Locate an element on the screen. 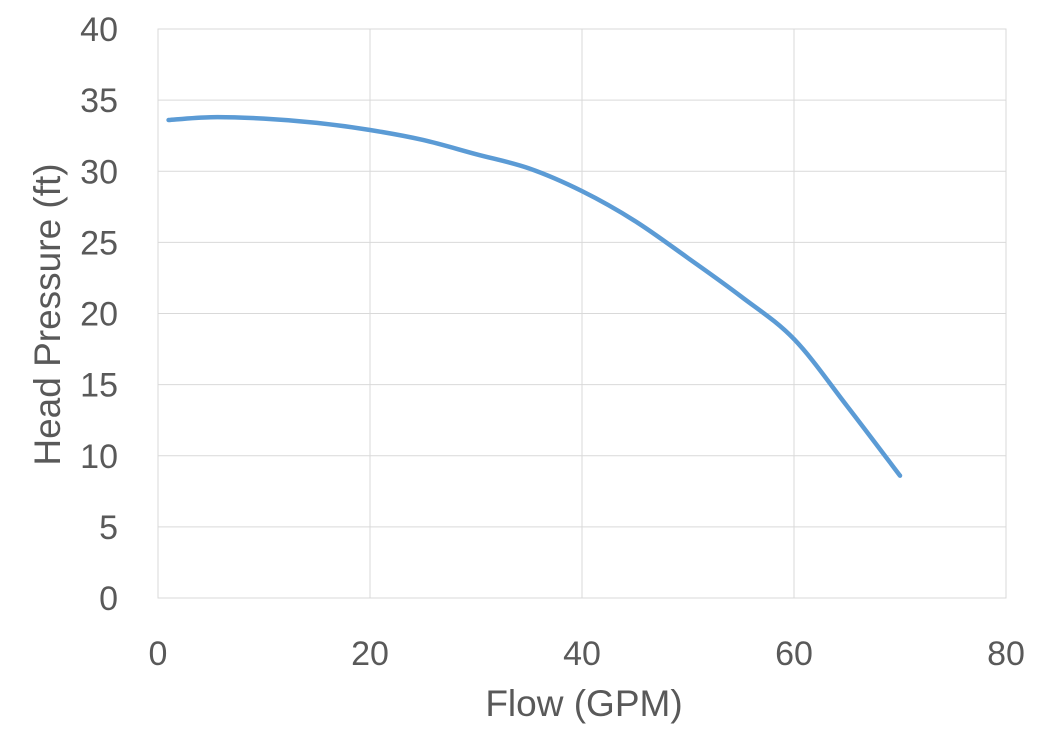 The image size is (1043, 737). x-axis-title: Flow (GPM) is located at coordinates (583, 703).